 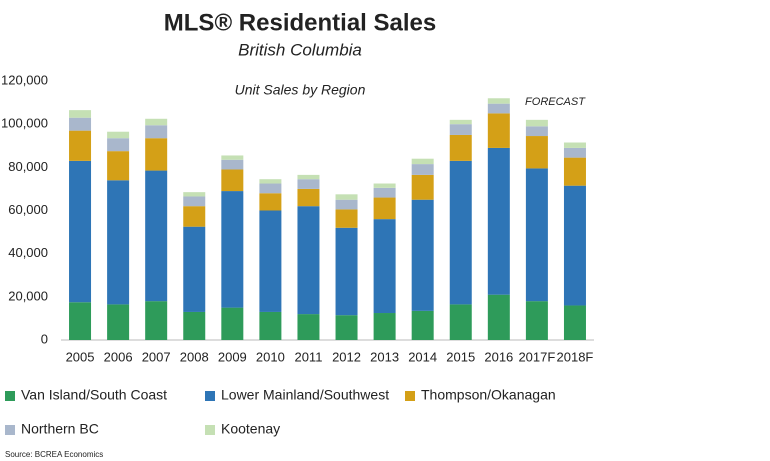 I want to click on legend-label: Lower Mainland/Southwest, so click(x=305, y=395).